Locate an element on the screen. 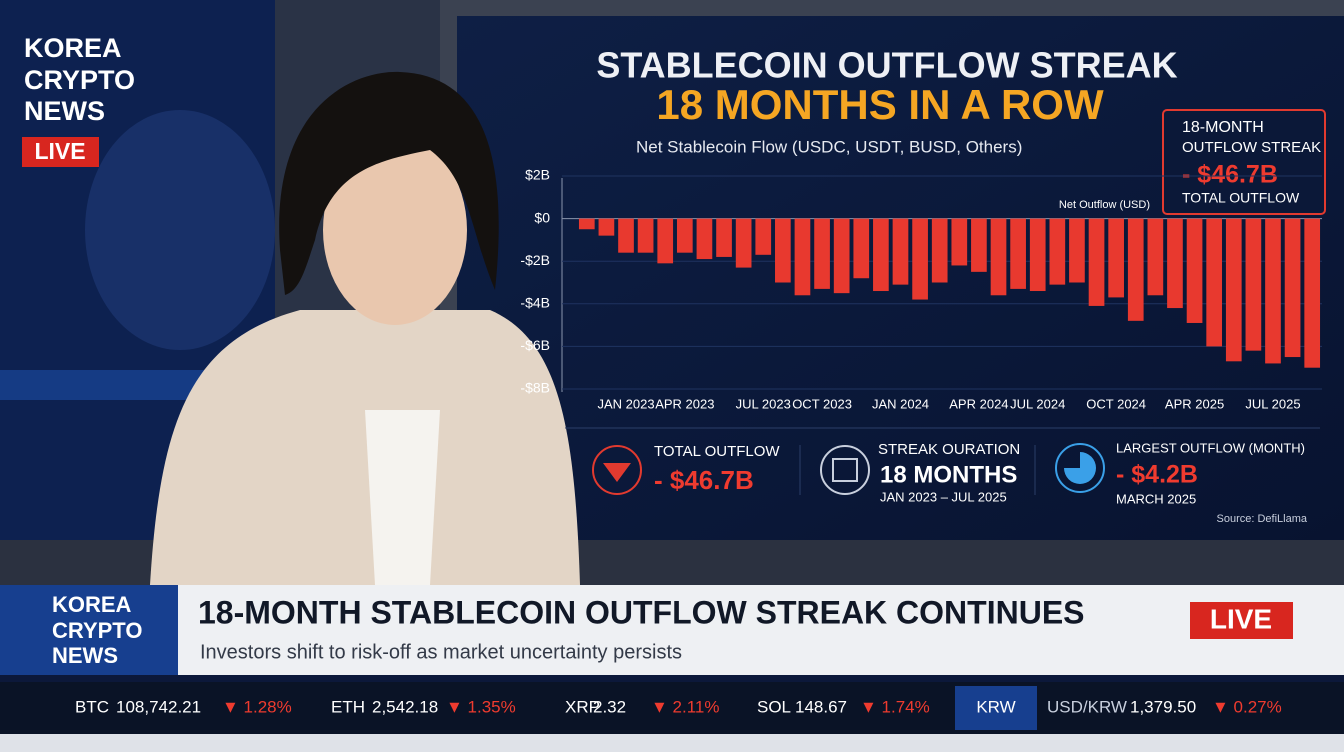  ticker-symbol: BTC is located at coordinates (92, 706).